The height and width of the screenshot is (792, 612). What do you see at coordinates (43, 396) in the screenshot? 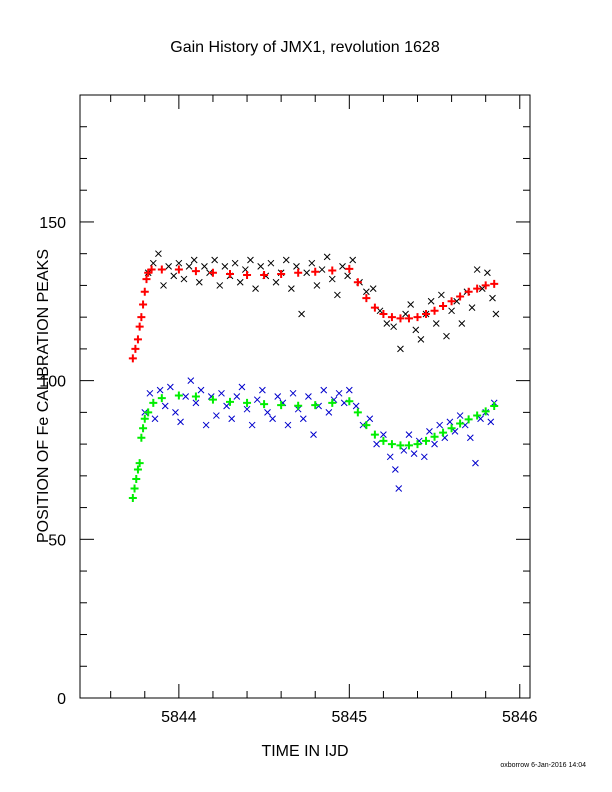
I see `y-axis-label: POSITION OF Fe CALIBRATION PEAKS` at bounding box center [43, 396].